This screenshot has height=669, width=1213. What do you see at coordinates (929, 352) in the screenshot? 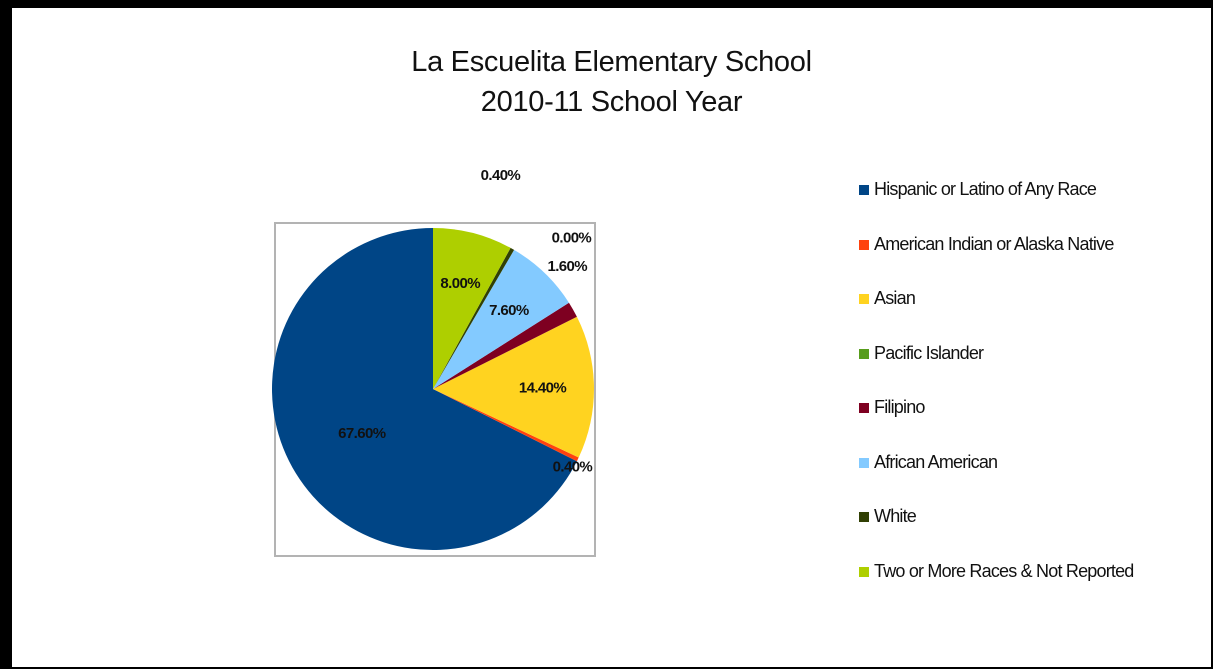
I see `legend-label: Pacific Islander` at bounding box center [929, 352].